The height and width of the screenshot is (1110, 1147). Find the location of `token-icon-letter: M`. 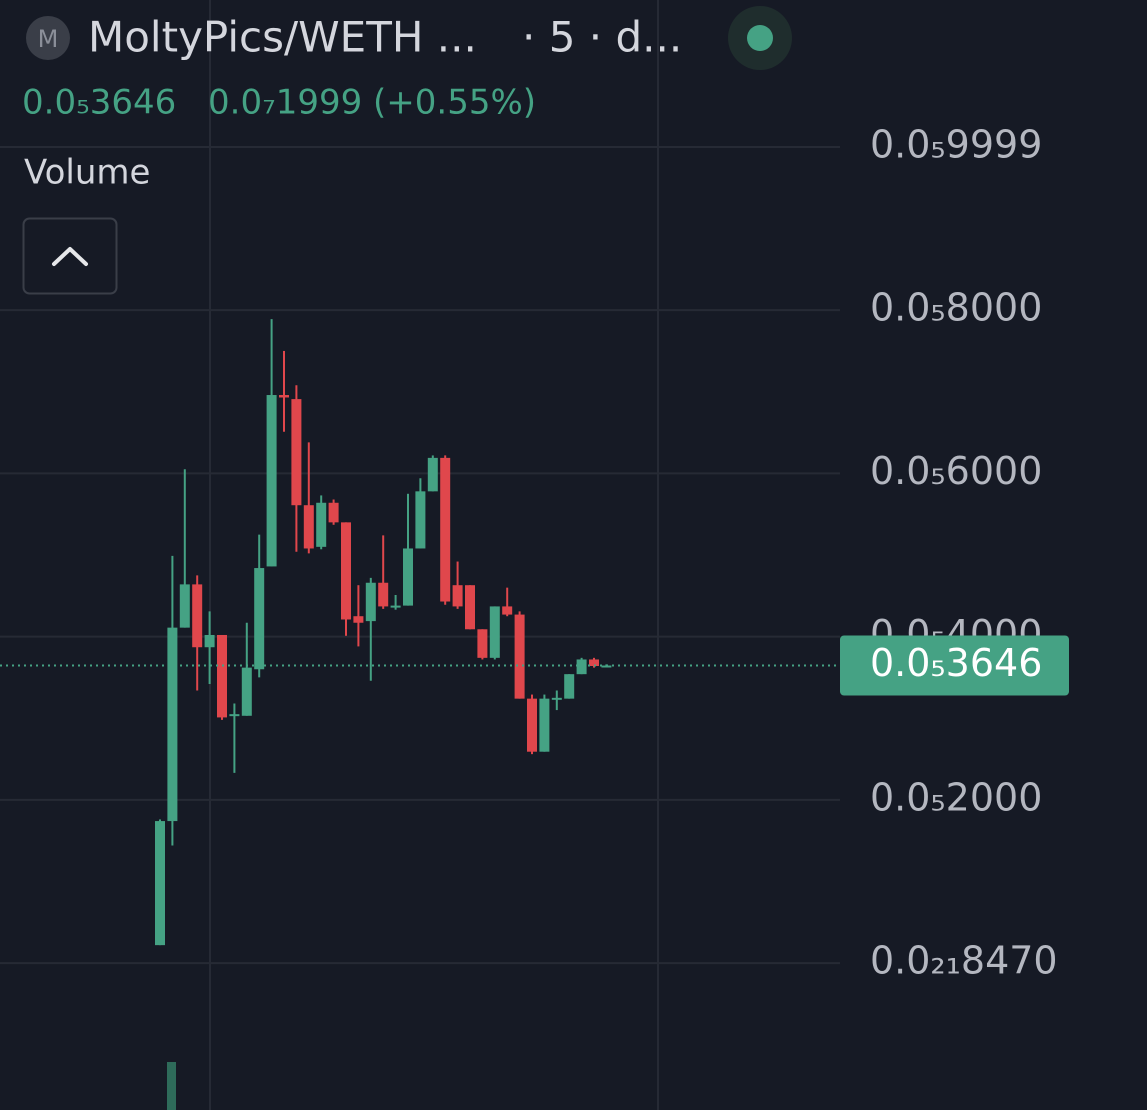

token-icon-letter: M is located at coordinates (48, 39).